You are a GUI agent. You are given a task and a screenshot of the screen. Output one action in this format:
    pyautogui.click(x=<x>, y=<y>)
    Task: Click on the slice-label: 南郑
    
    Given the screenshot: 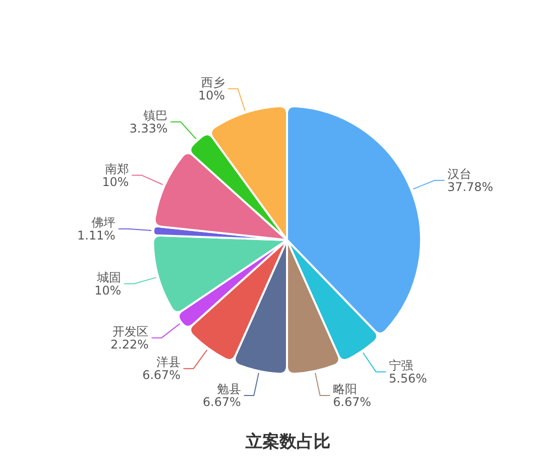 What is the action you would take?
    pyautogui.click(x=116, y=169)
    